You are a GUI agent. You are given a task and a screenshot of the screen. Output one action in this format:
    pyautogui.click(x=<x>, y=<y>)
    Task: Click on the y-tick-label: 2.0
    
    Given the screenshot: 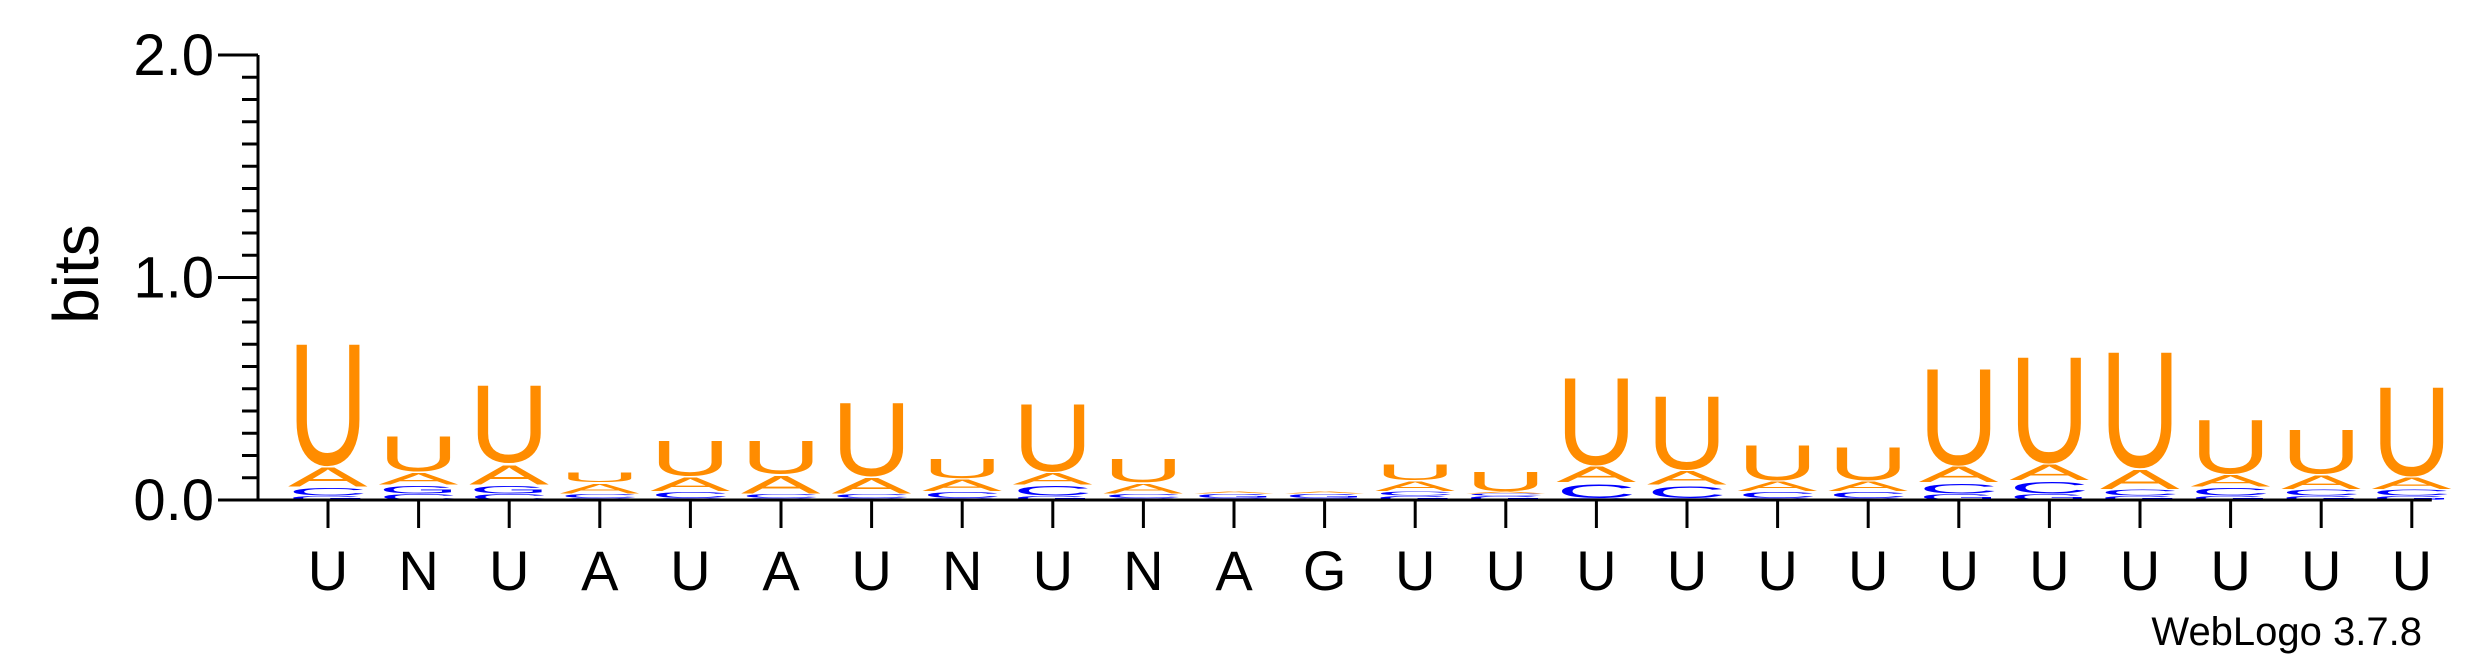 What is the action you would take?
    pyautogui.click(x=173, y=55)
    